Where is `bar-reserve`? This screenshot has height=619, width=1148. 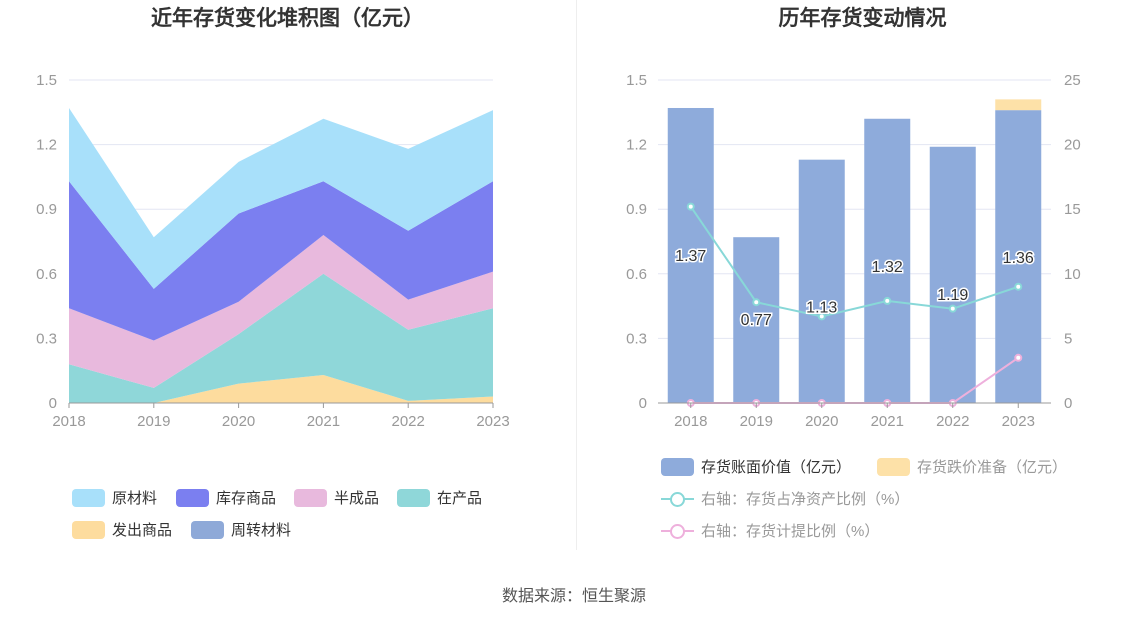 bar-reserve is located at coordinates (1018, 105).